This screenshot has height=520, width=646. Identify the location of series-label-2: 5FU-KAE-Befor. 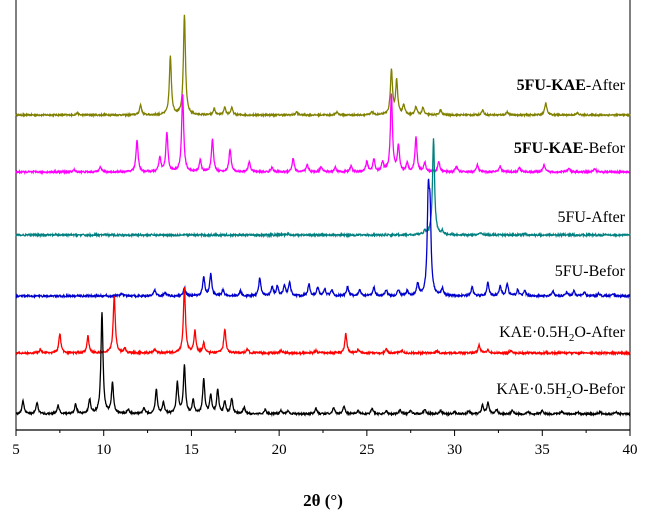
(570, 148).